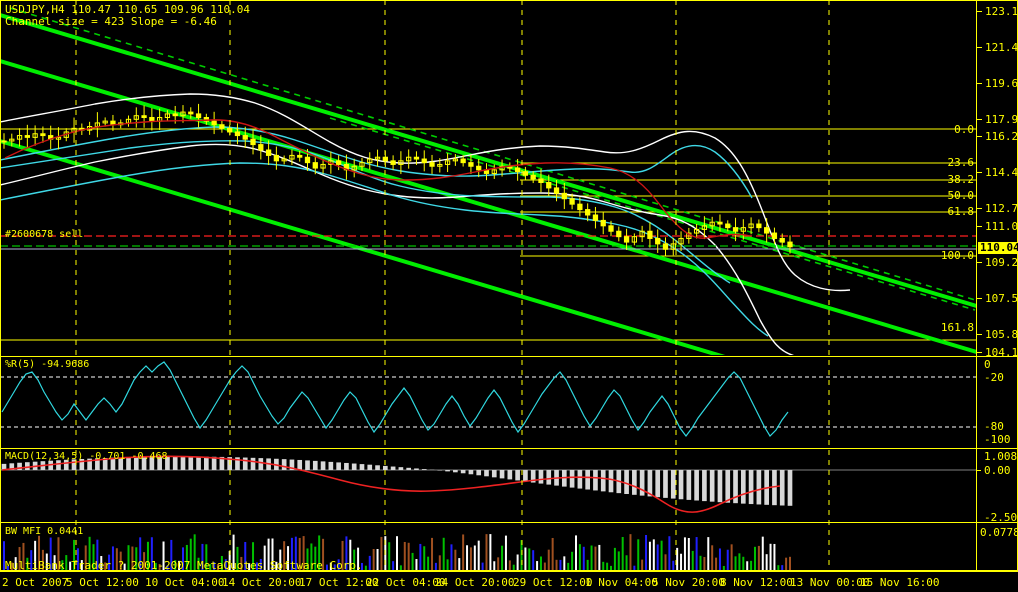 This screenshot has height=592, width=1018. What do you see at coordinates (830, 582) in the screenshot?
I see `time-label-11: 13 Nov 00:00` at bounding box center [830, 582].